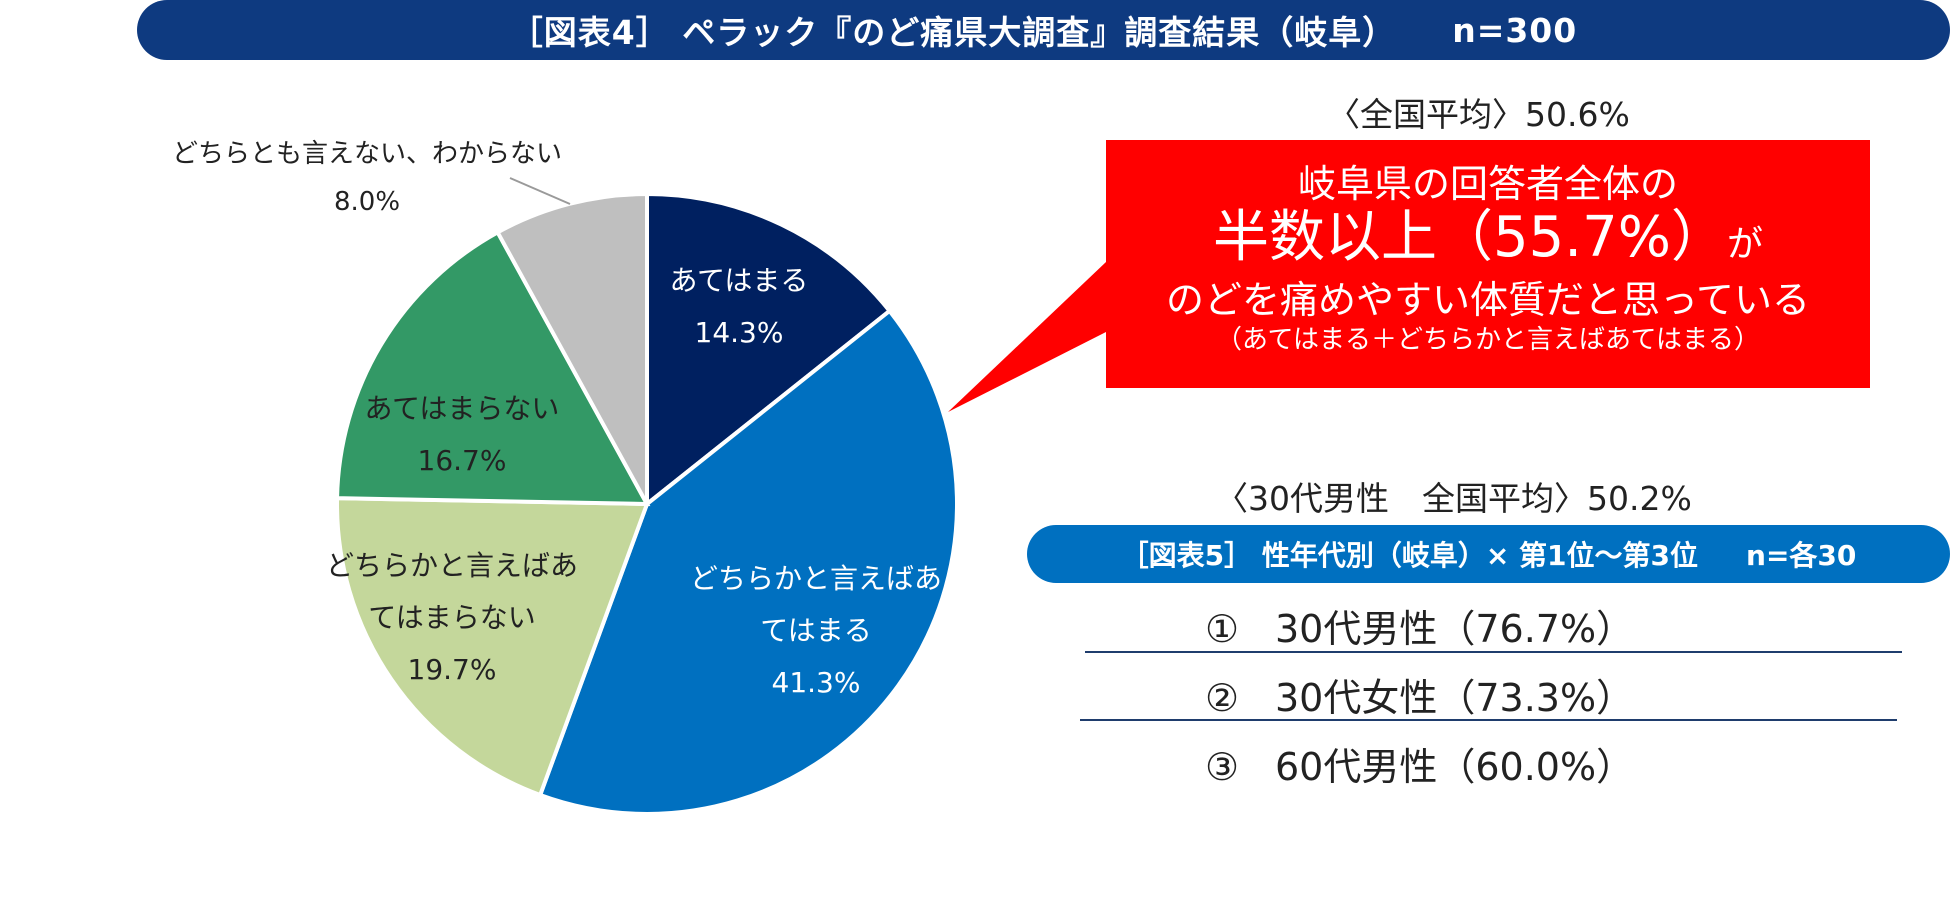 The image size is (1950, 903). Describe the element at coordinates (492, 647) in the screenshot. I see `pie-slice-somewhat-not` at that location.